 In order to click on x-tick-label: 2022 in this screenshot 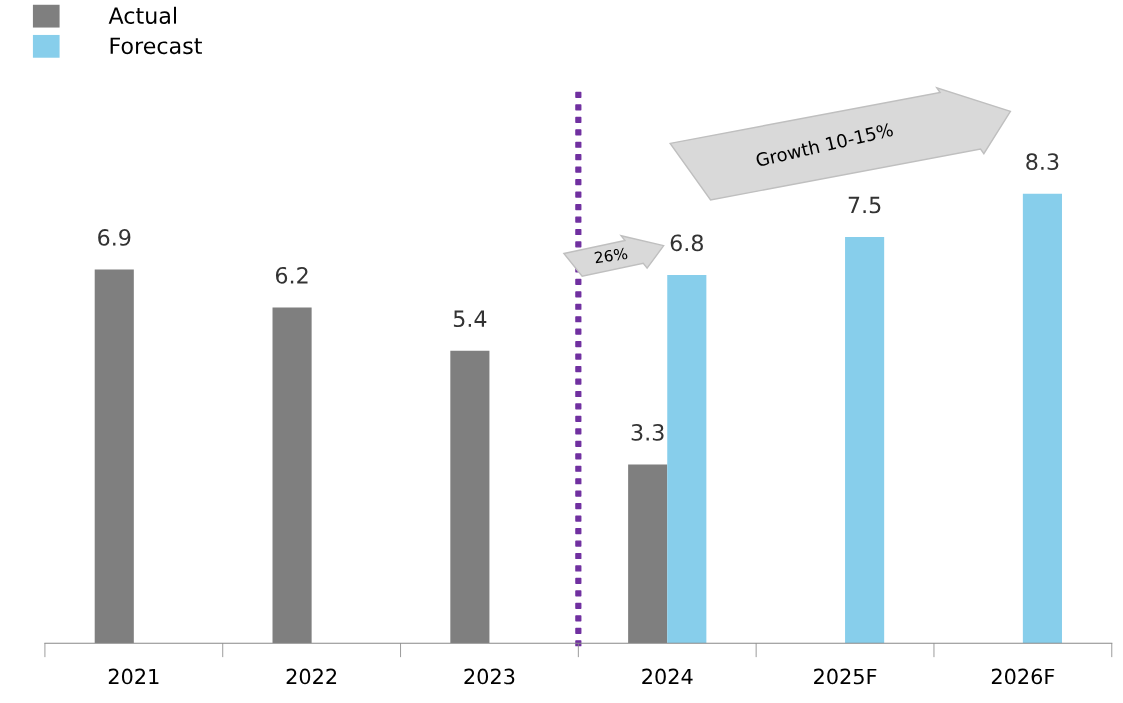, I will do `click(311, 676)`.